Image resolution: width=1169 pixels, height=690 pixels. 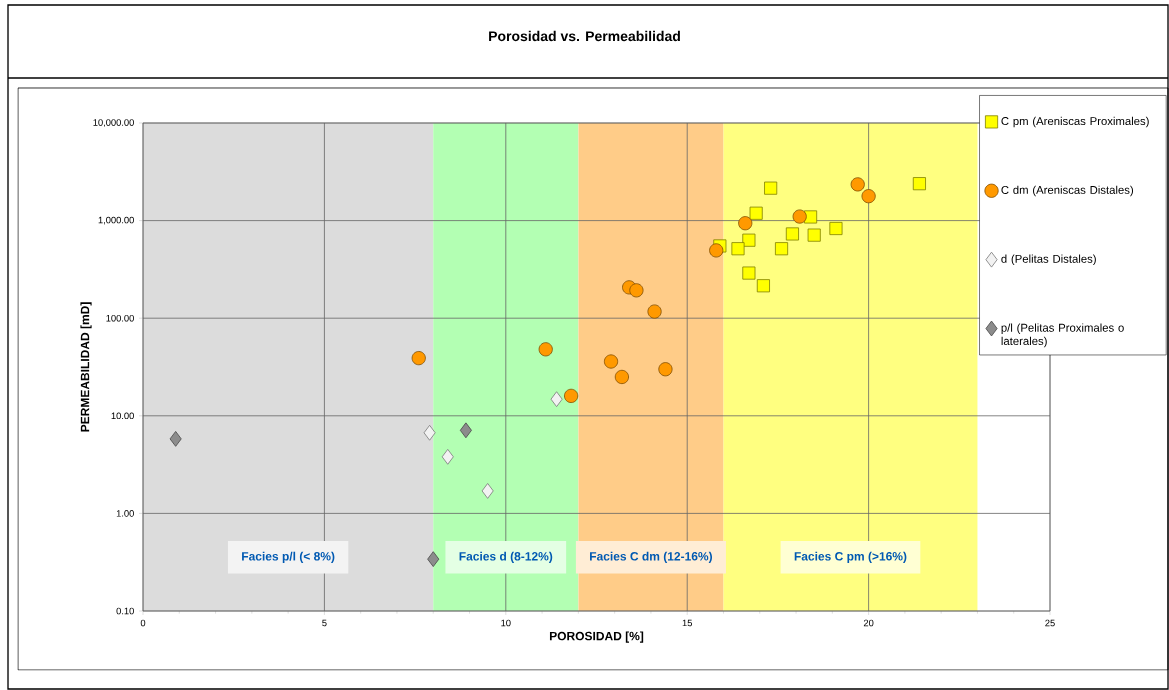 What do you see at coordinates (116, 220) in the screenshot?
I see `y-tick-label: 1,000.00` at bounding box center [116, 220].